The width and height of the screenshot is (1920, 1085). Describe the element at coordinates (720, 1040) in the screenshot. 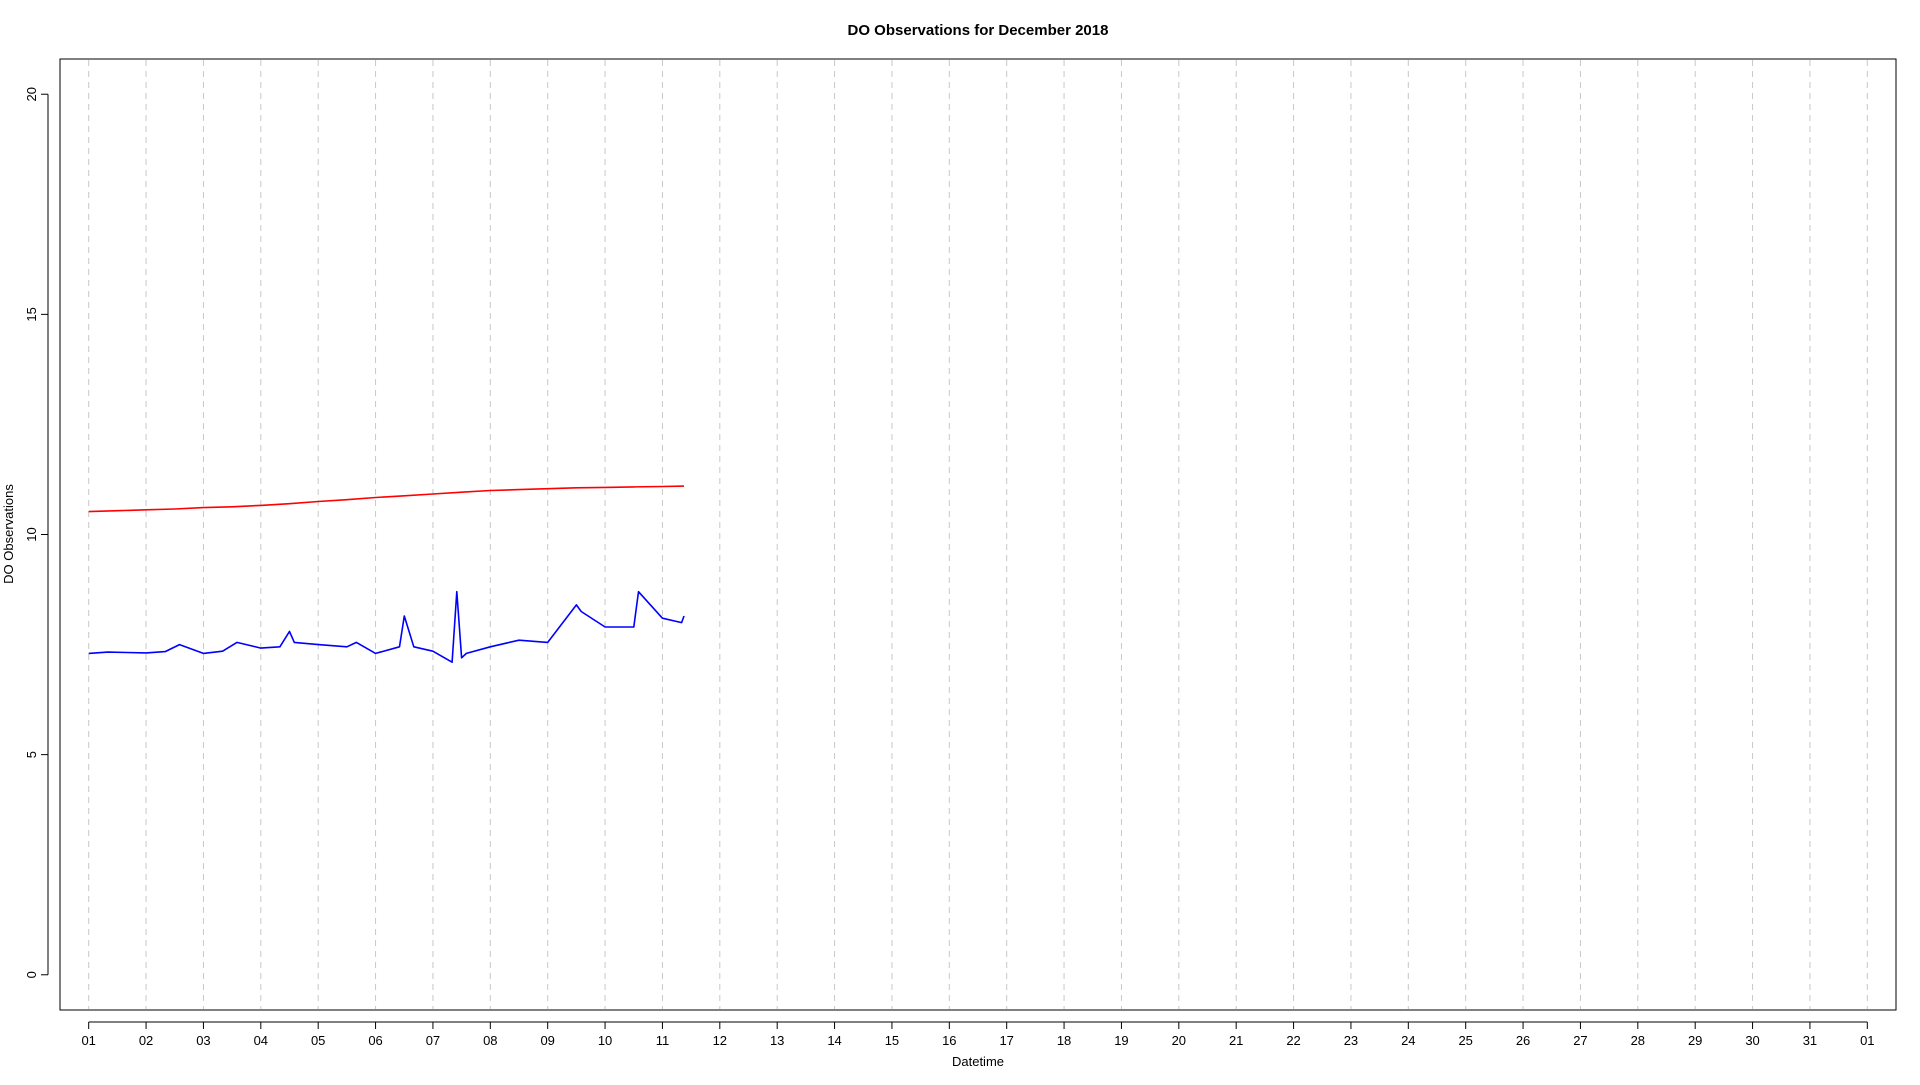

I see `x-tick-label: 12` at that location.